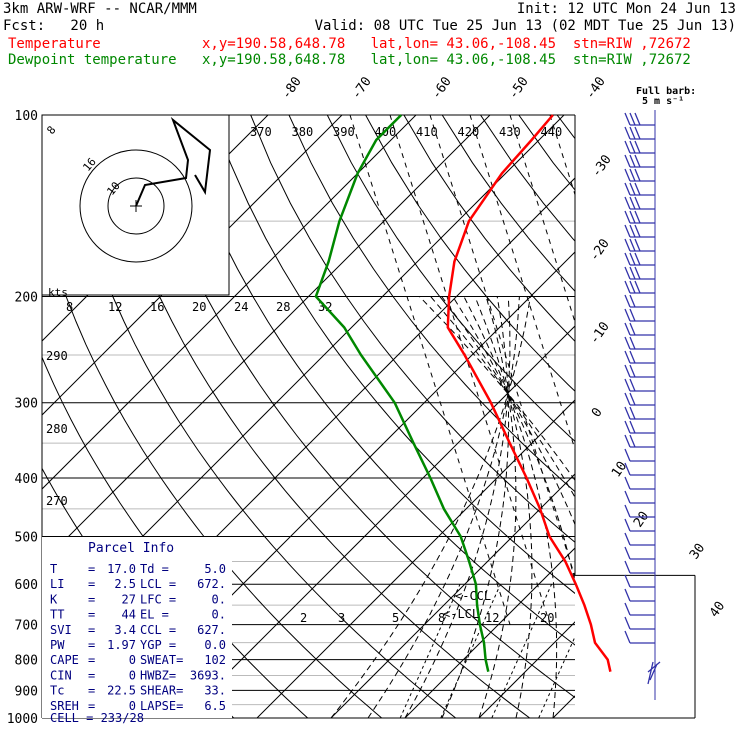 The width and height of the screenshot is (740, 744). I want to click on parcel-value: 1.97, so click(121, 645).